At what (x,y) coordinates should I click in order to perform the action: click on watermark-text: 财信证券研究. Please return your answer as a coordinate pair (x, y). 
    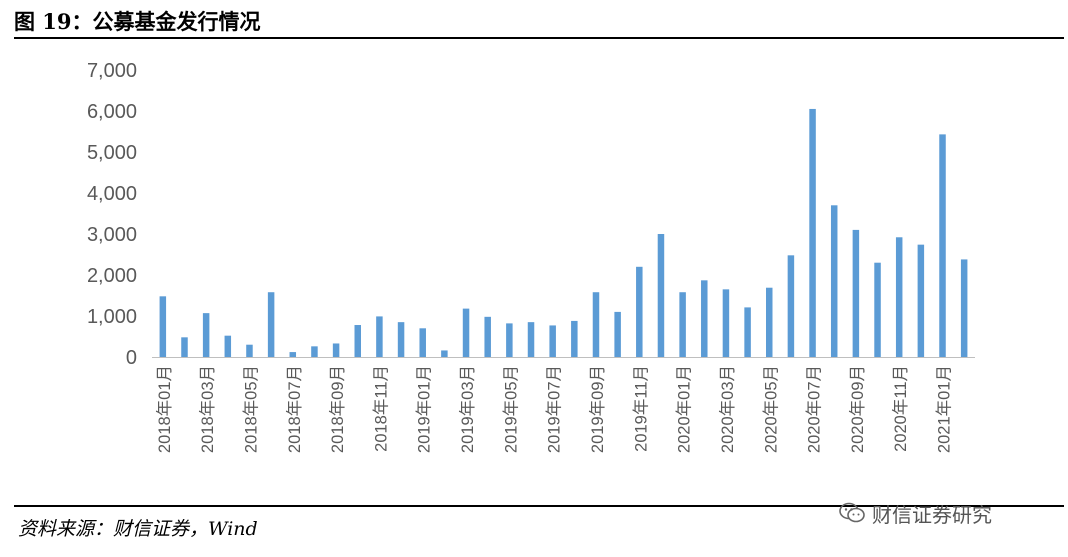
    Looking at the image, I should click on (932, 514).